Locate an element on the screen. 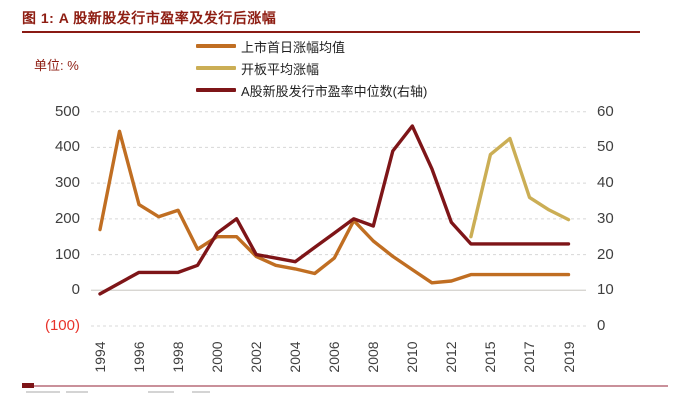 The image size is (699, 409). right-axis-tick: 40 is located at coordinates (605, 183).